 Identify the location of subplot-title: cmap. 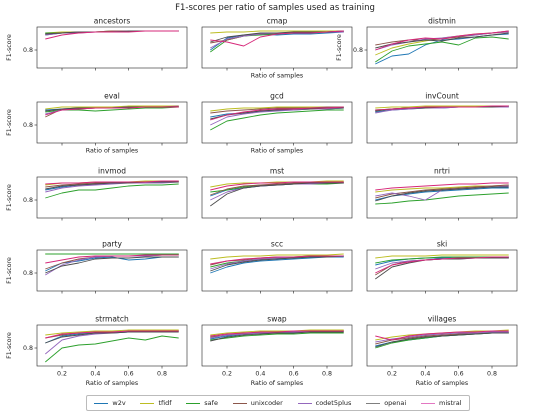
(277, 21).